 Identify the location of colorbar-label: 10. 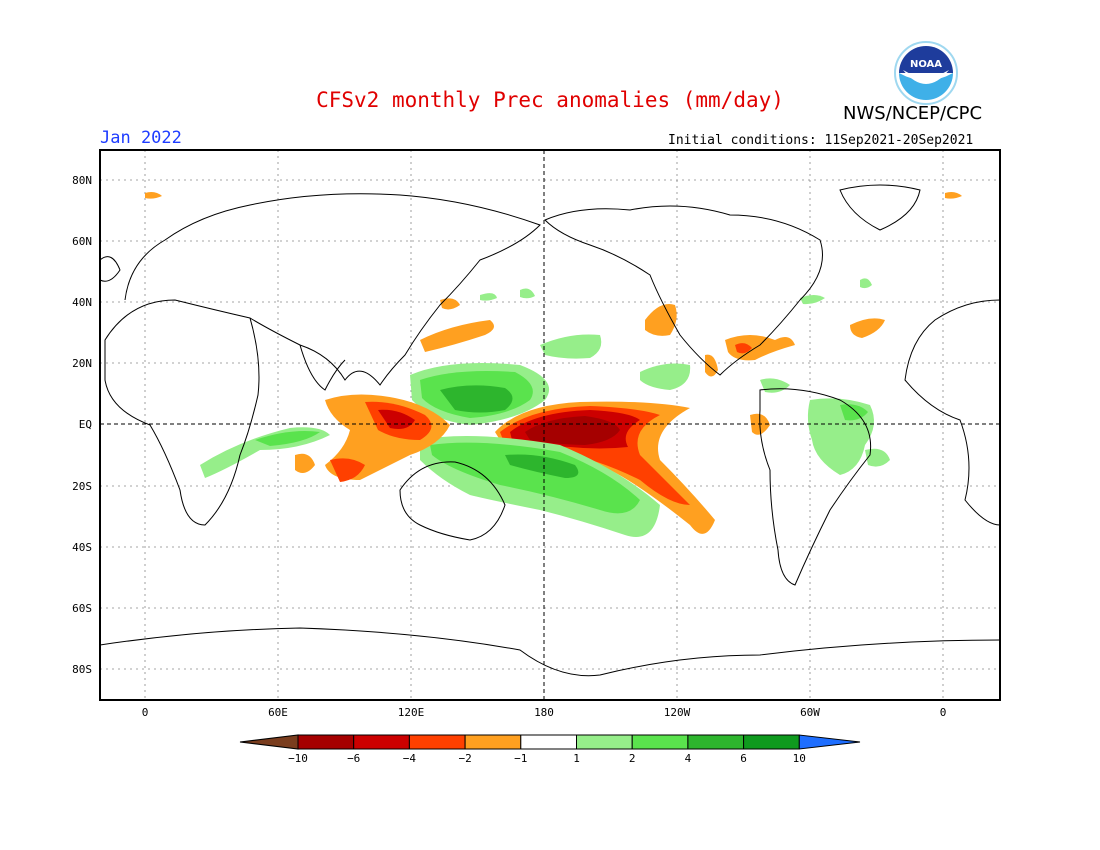
(799, 758).